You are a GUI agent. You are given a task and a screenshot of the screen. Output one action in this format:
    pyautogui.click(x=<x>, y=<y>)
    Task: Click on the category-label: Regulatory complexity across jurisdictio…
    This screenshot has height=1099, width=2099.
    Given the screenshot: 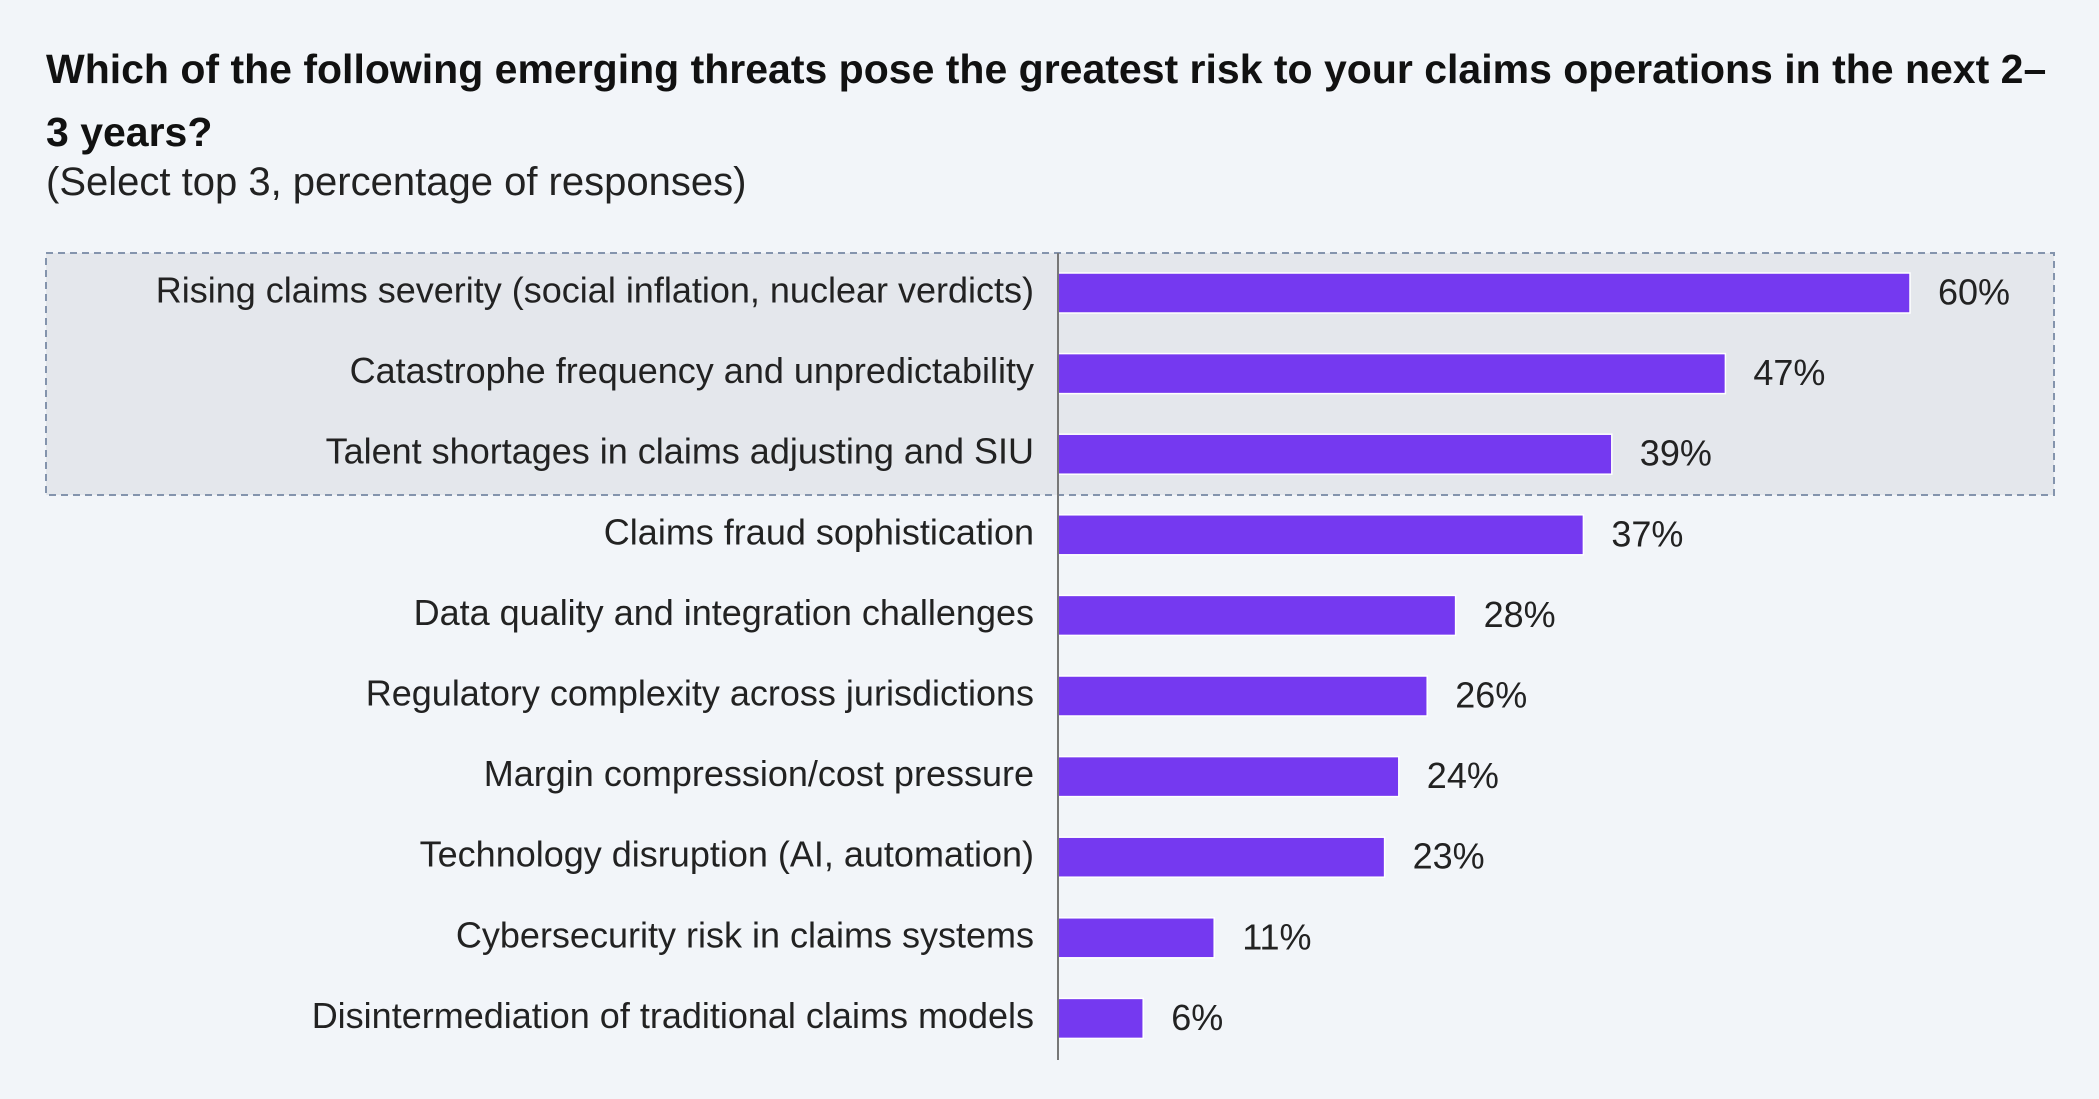 What is the action you would take?
    pyautogui.click(x=700, y=693)
    